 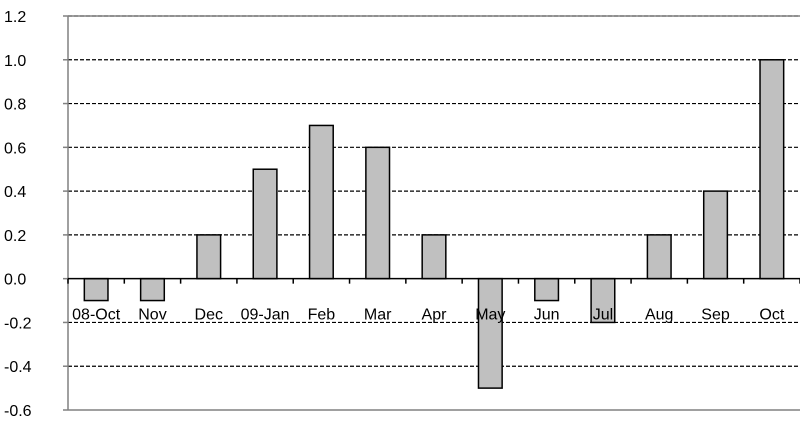 What do you see at coordinates (96, 315) in the screenshot?
I see `x-category-label: 08-Oct` at bounding box center [96, 315].